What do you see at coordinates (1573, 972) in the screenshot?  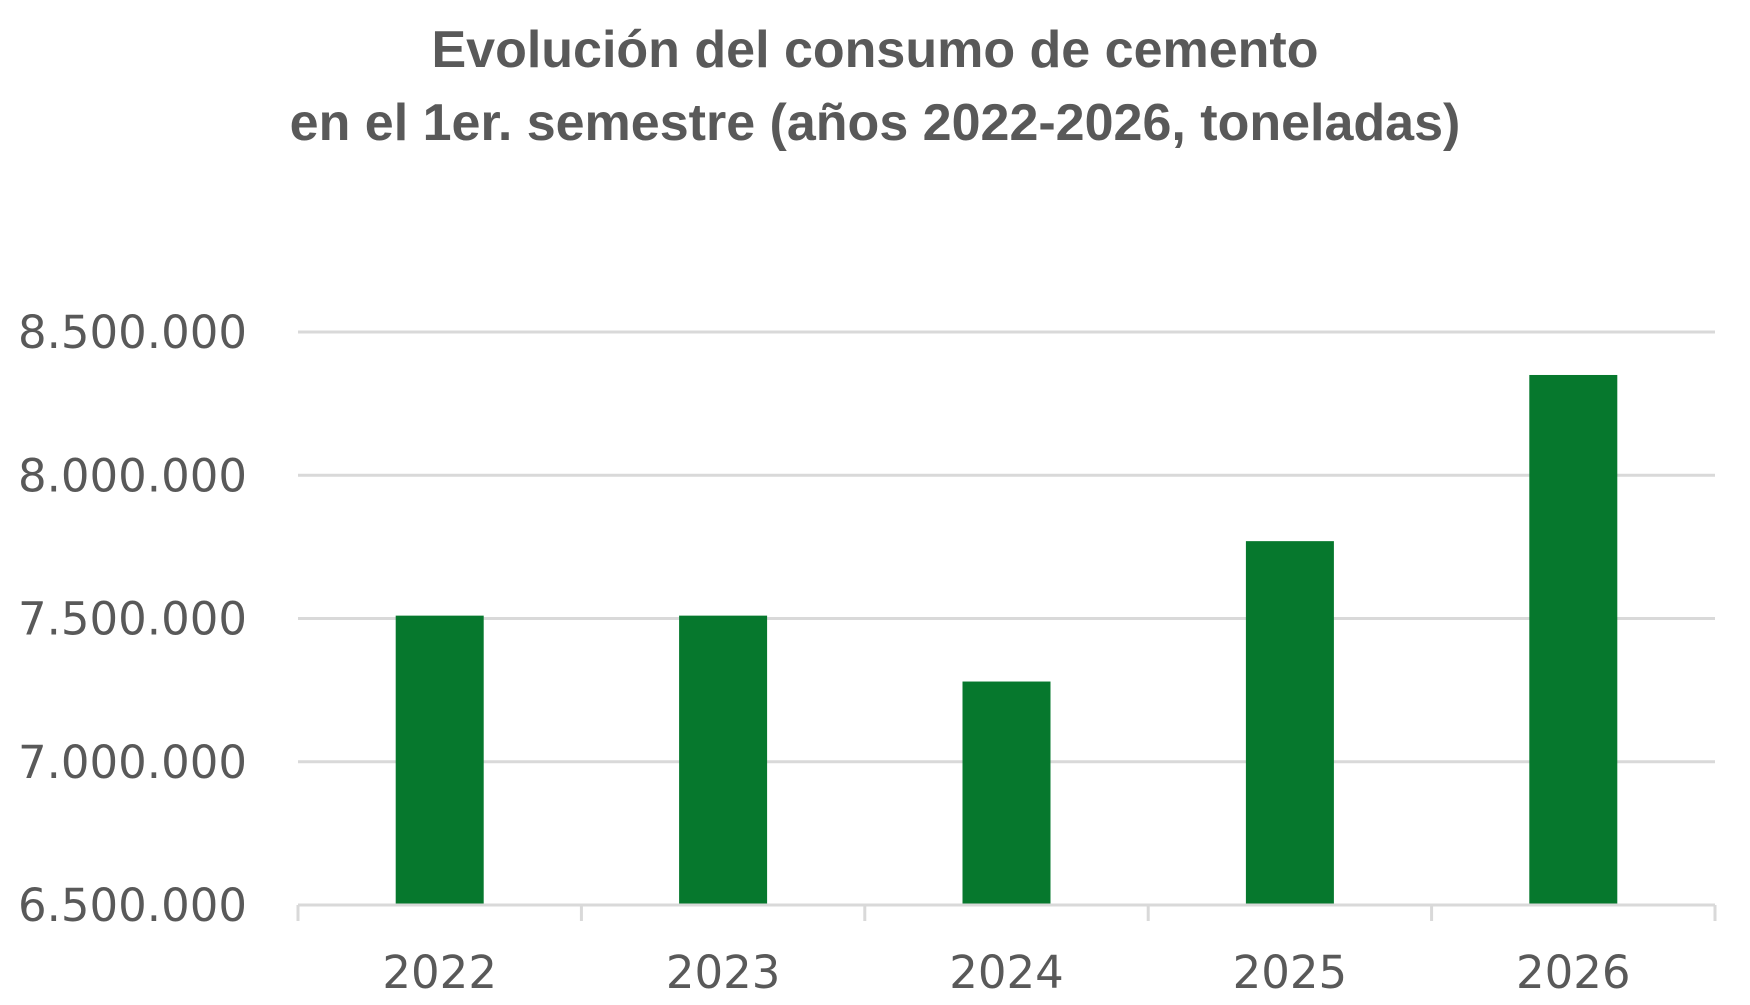 I see `x-tick-label: 2026` at bounding box center [1573, 972].